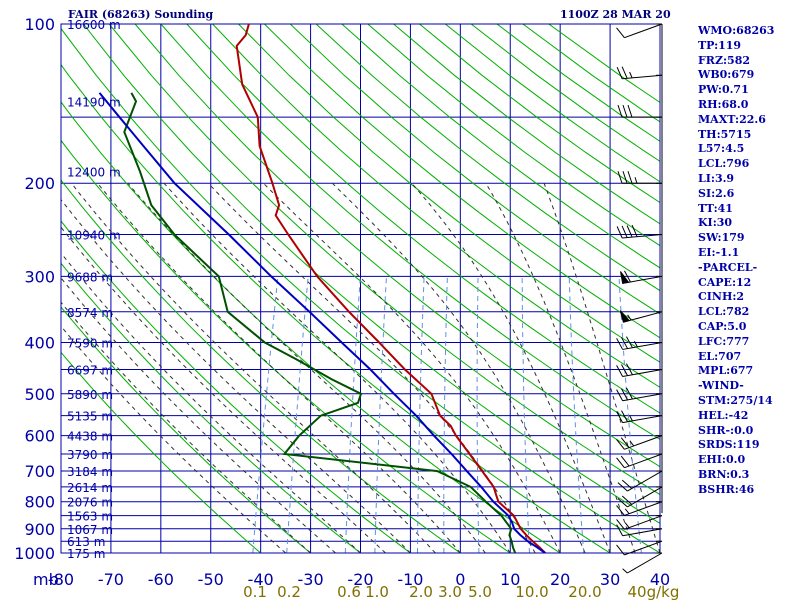 The width and height of the screenshot is (800, 600). I want to click on height-label: 4438 m, so click(90, 437).